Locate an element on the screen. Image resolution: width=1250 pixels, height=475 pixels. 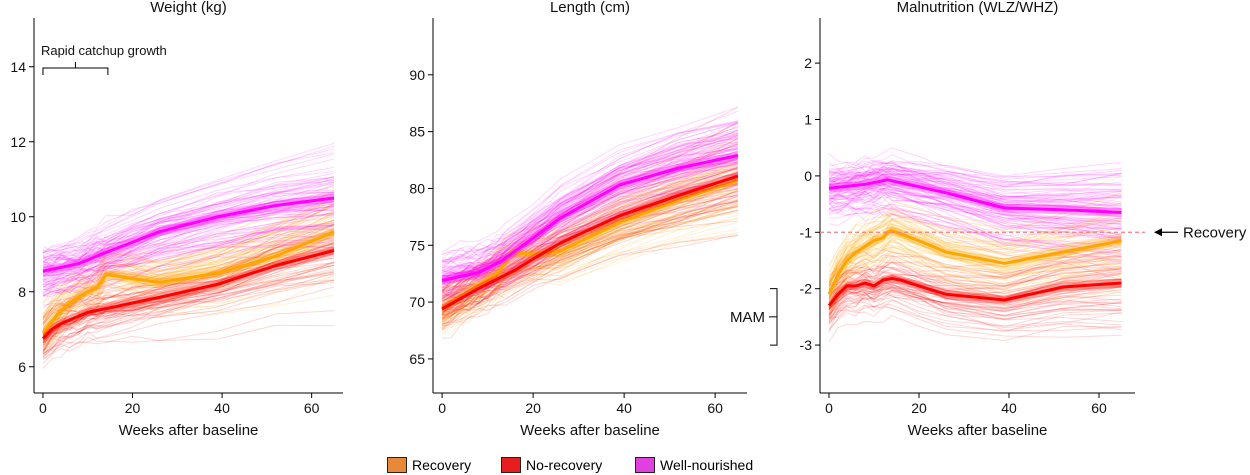
x-tick-label: 20 is located at coordinates (533, 408).